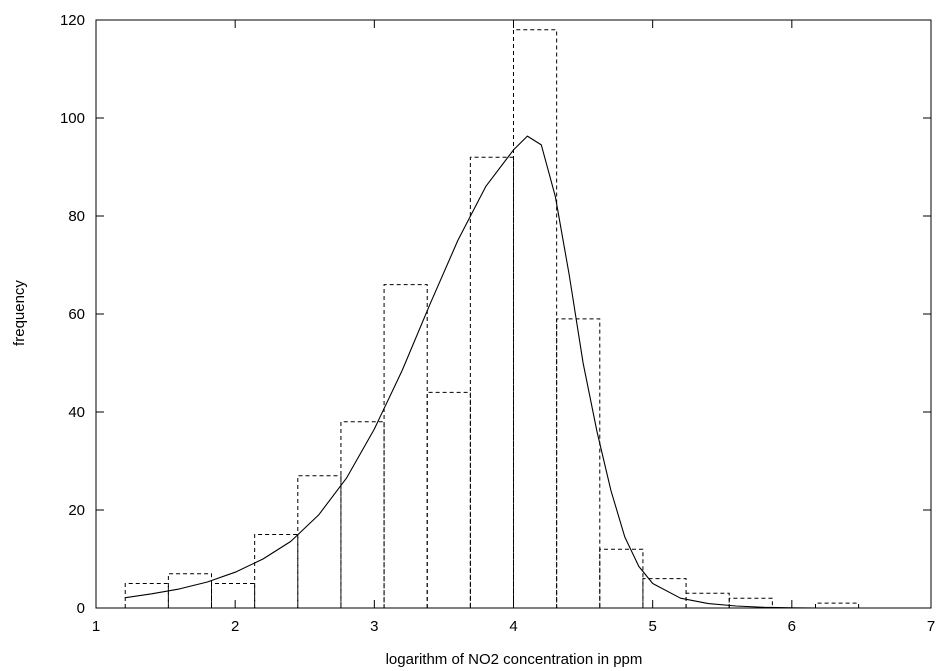 The height and width of the screenshot is (671, 940). Describe the element at coordinates (76, 412) in the screenshot. I see `y-tick-label: 40` at that location.